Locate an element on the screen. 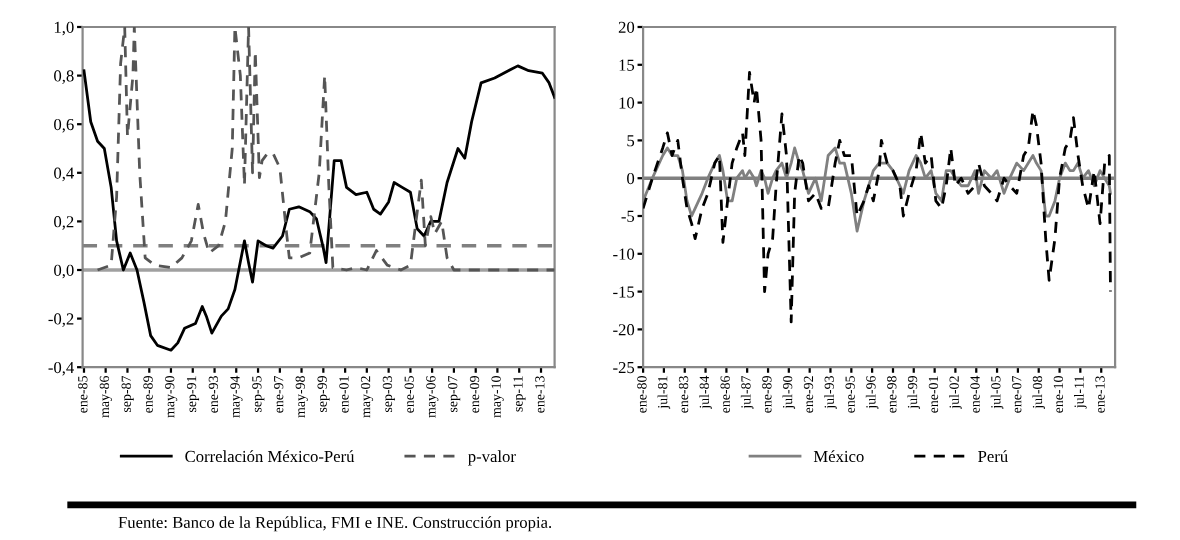  y-tick-label: 0,4 is located at coordinates (64, 174).